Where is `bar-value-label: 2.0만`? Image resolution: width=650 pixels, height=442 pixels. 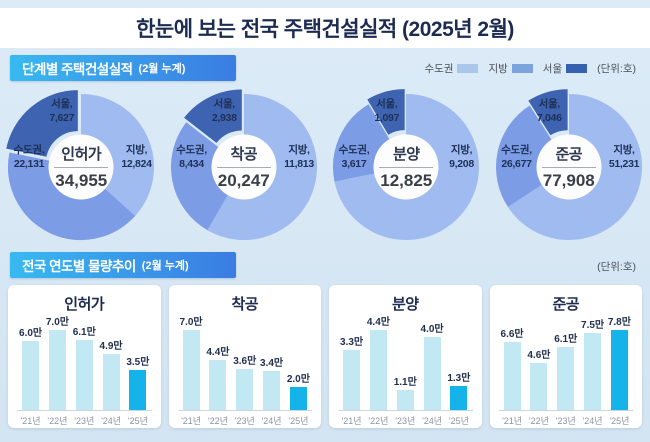 bar-value-label: 2.0만 is located at coordinates (298, 380).